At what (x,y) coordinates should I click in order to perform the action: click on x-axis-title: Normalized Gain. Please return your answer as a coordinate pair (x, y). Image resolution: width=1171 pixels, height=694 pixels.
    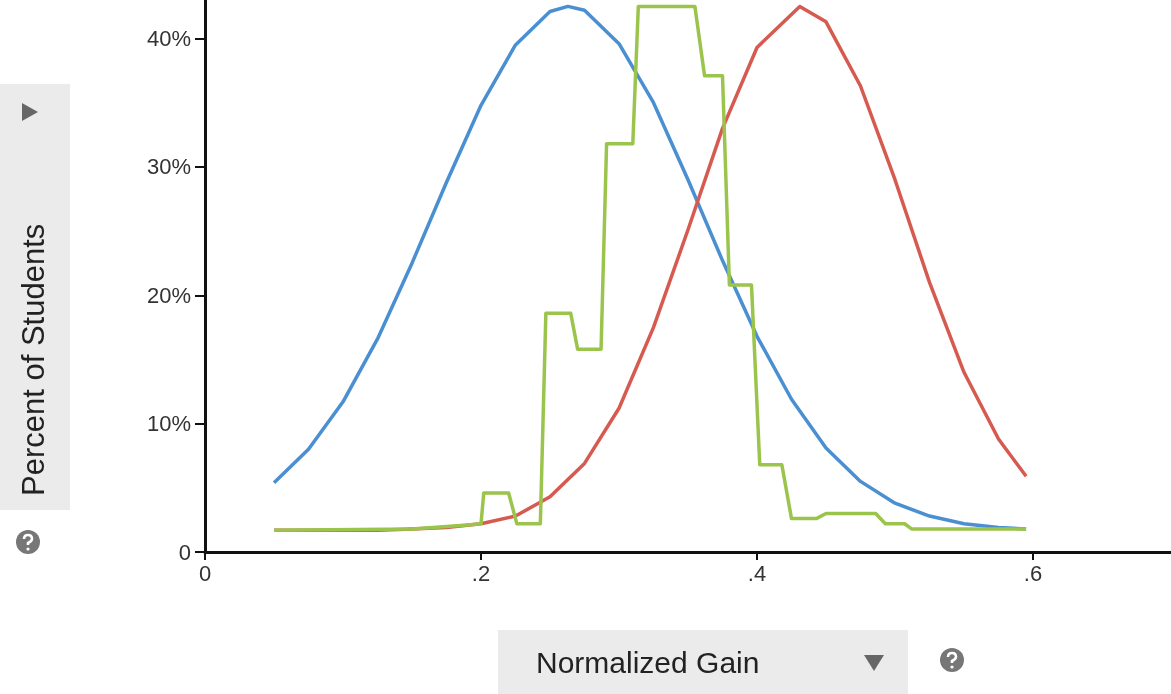
    Looking at the image, I should click on (648, 663).